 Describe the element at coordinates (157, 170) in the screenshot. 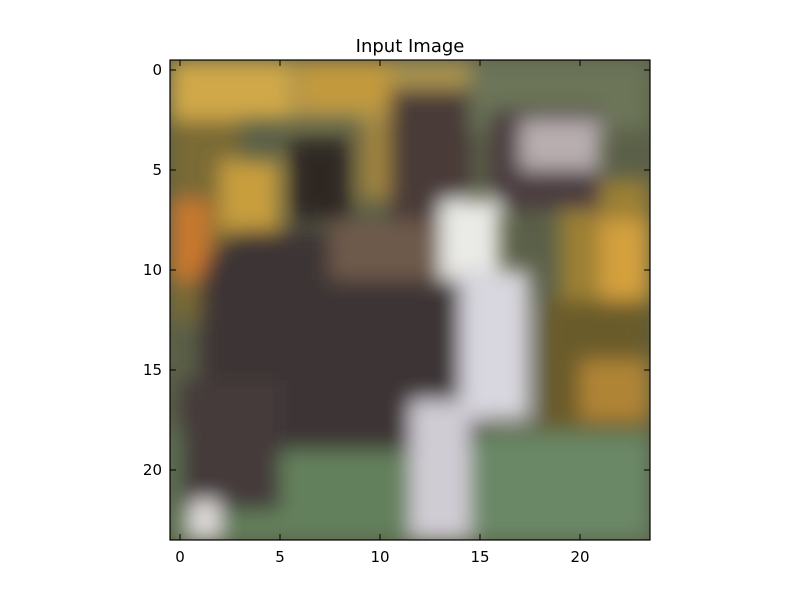

I see `y-tick-label: 5` at that location.